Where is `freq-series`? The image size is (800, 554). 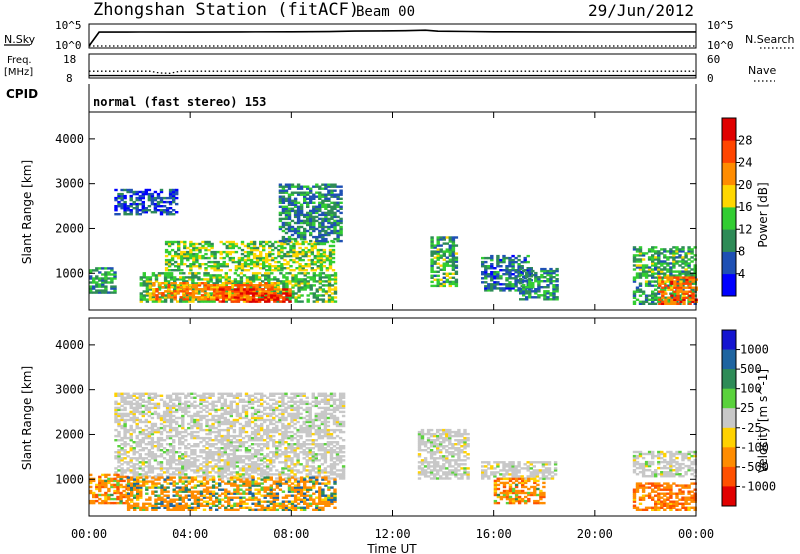
freq-series is located at coordinates (392, 73).